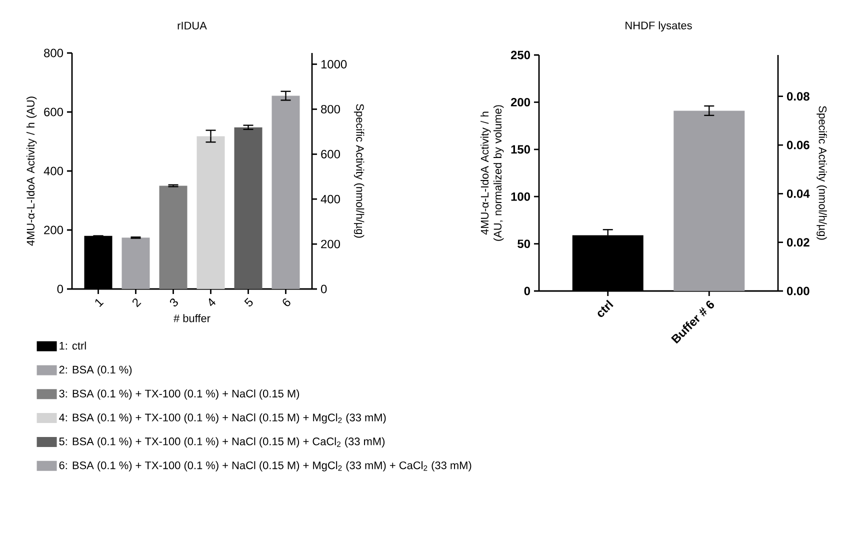 The height and width of the screenshot is (536, 851). What do you see at coordinates (520, 55) in the screenshot?
I see `y-tick-label: 250` at bounding box center [520, 55].